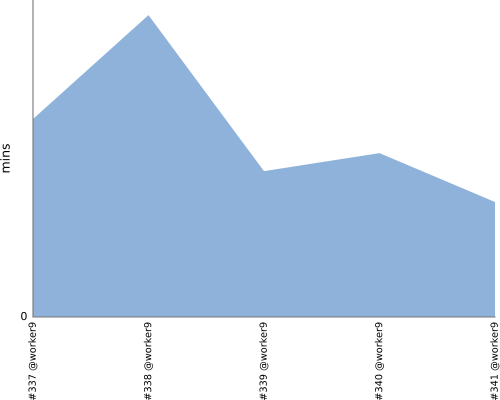 The height and width of the screenshot is (400, 500). I want to click on x-tick-label: #338 @worker9, so click(148, 361).